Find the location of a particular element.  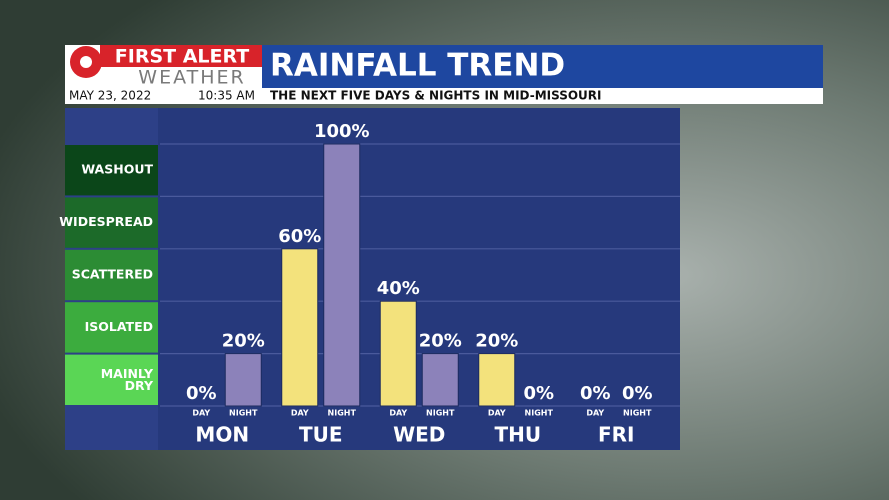

logo-top: FIRST ALERT is located at coordinates (182, 57).